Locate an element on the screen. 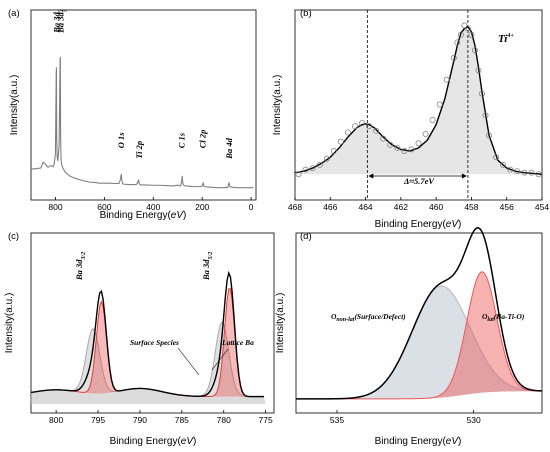  panel-c-surface-fill is located at coordinates (147, 359).